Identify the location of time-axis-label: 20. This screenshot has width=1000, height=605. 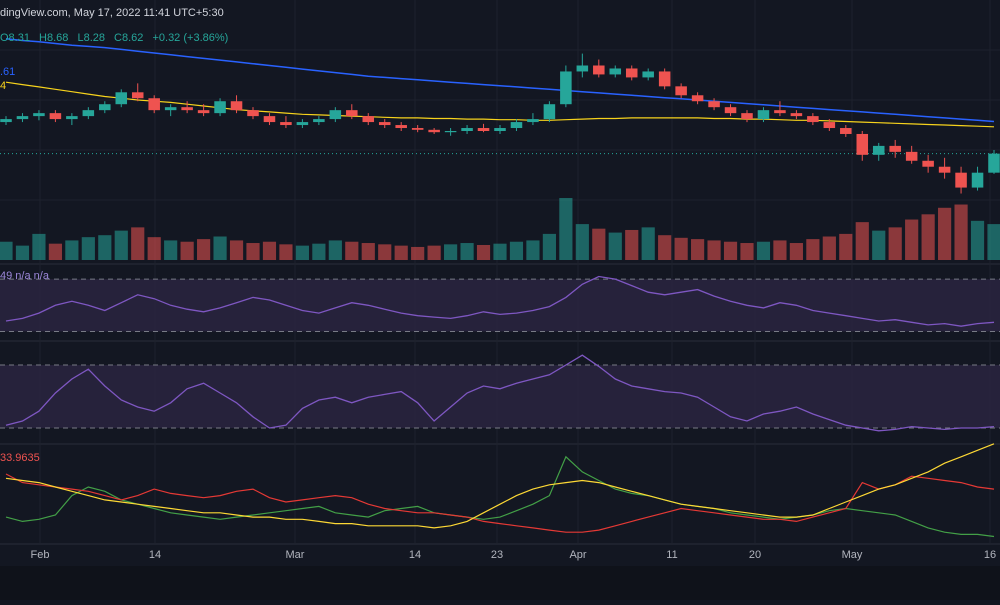
(755, 555).